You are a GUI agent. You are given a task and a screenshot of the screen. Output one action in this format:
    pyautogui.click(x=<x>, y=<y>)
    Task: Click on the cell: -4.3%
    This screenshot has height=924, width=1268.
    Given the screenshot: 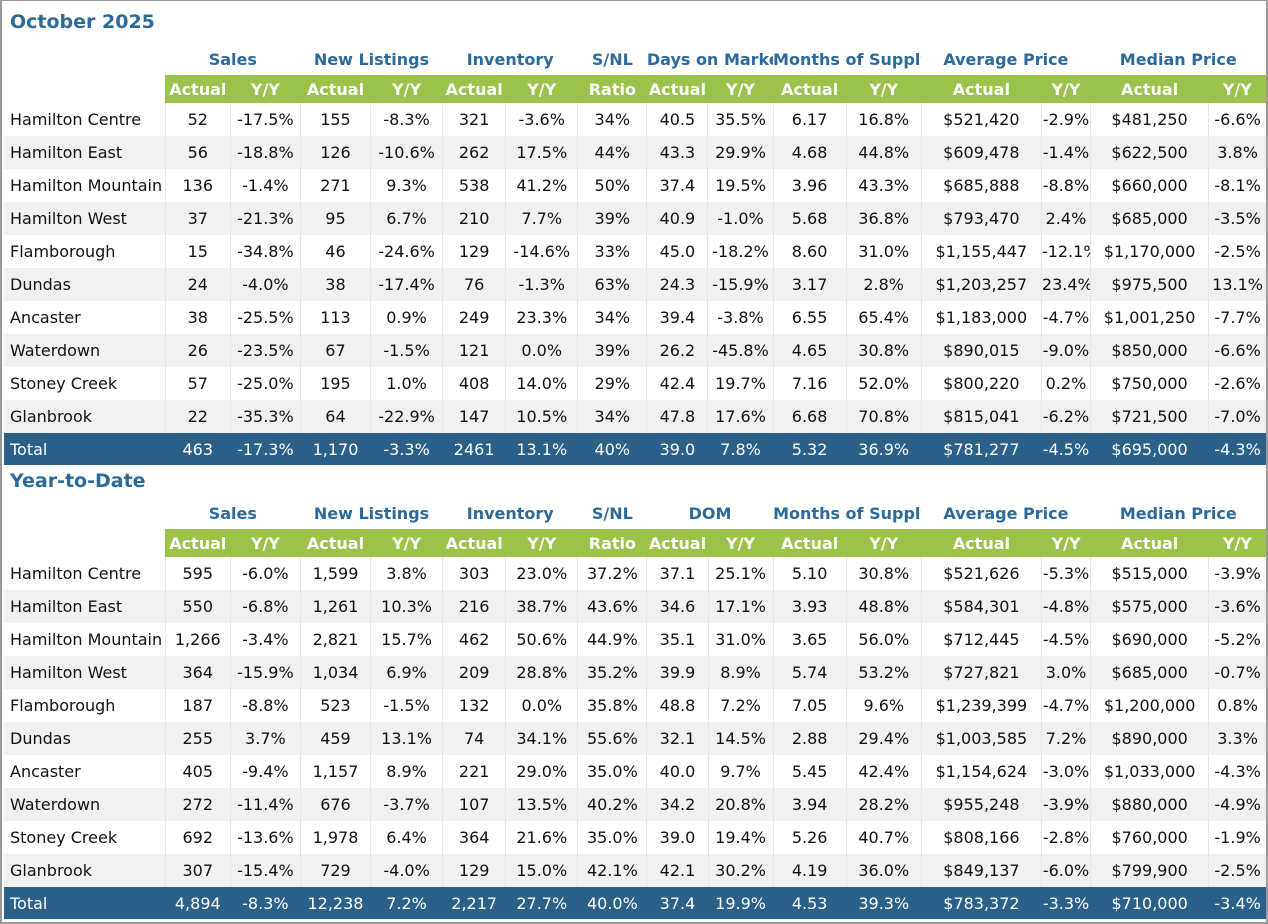 What is the action you would take?
    pyautogui.click(x=1237, y=771)
    